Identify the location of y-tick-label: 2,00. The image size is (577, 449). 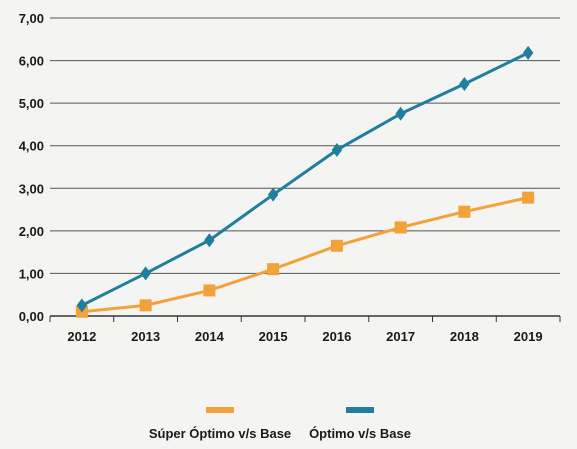
(31, 231).